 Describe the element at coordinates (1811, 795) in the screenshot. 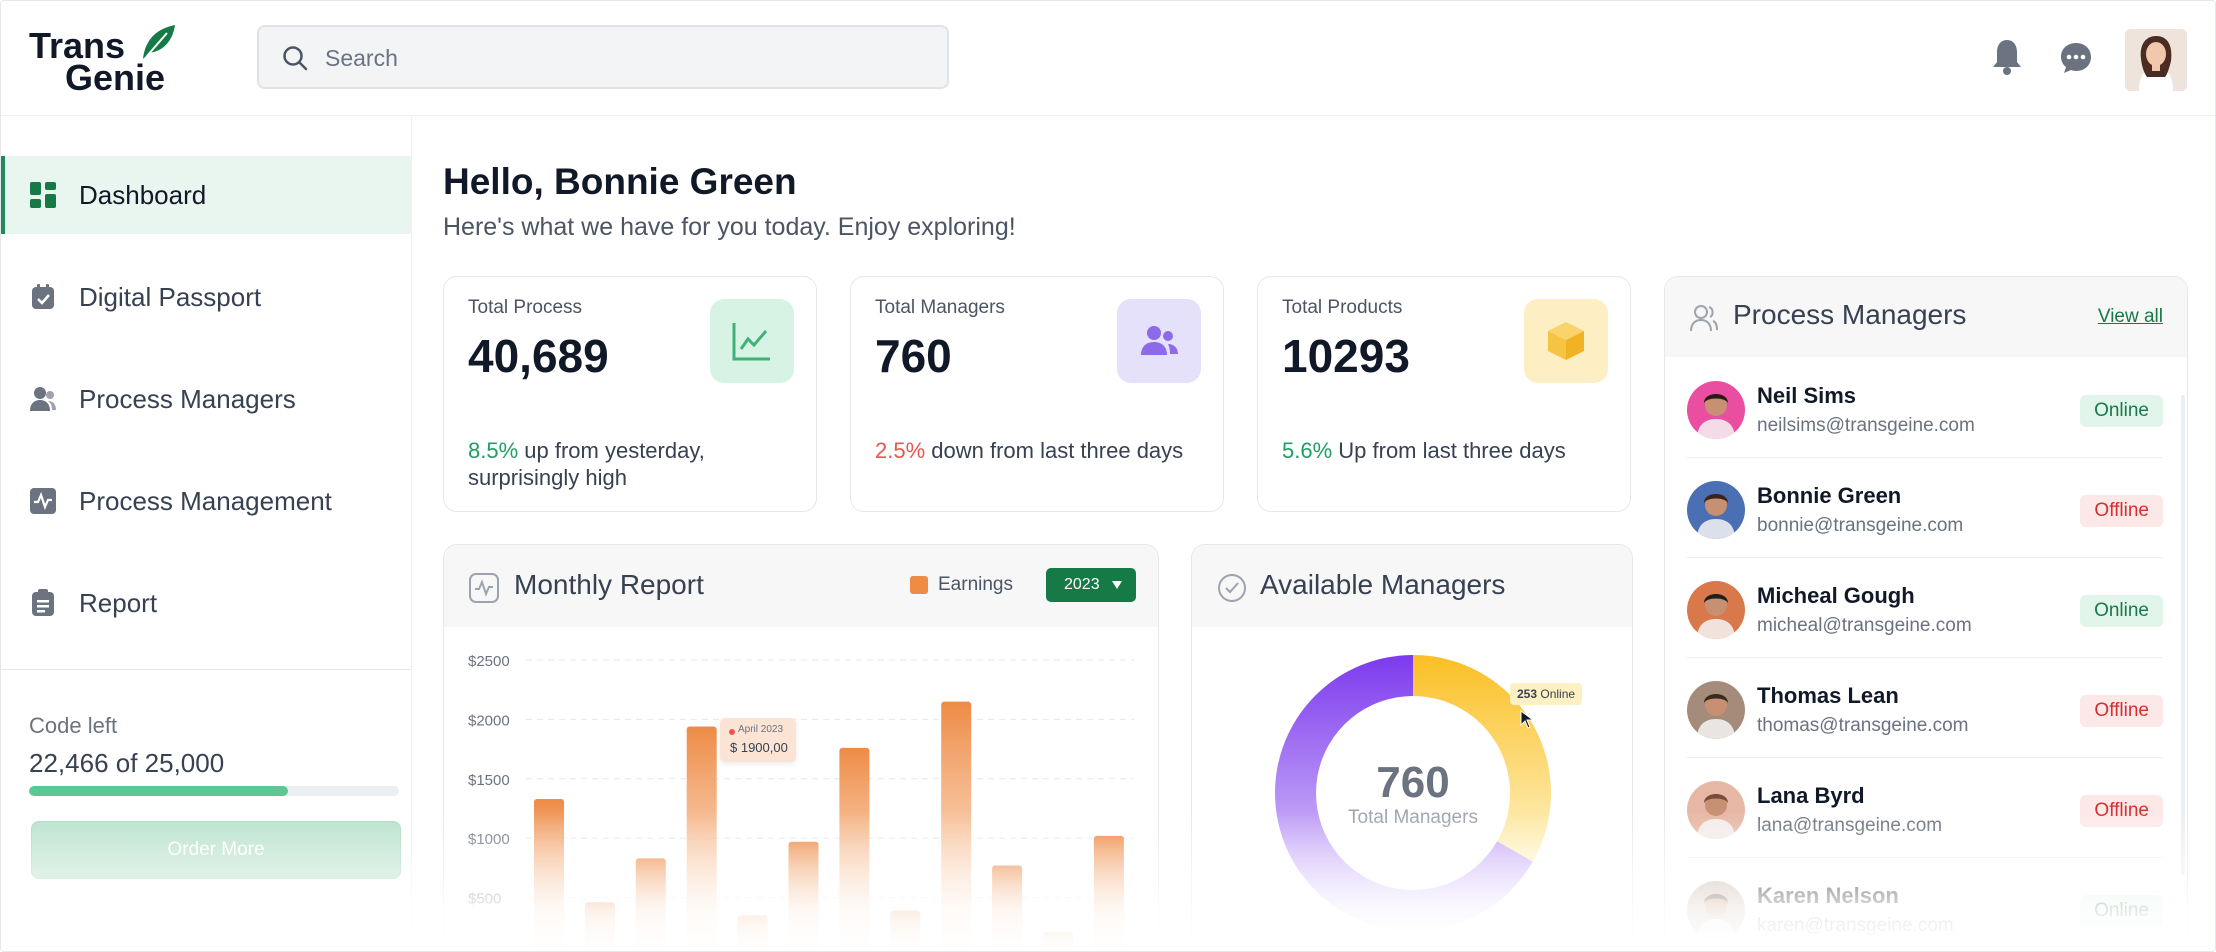

I see `manager-name: Lana Byrd` at that location.